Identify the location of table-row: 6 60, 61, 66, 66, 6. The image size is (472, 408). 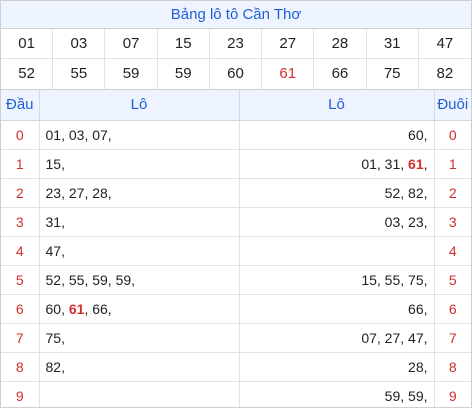
(236, 309).